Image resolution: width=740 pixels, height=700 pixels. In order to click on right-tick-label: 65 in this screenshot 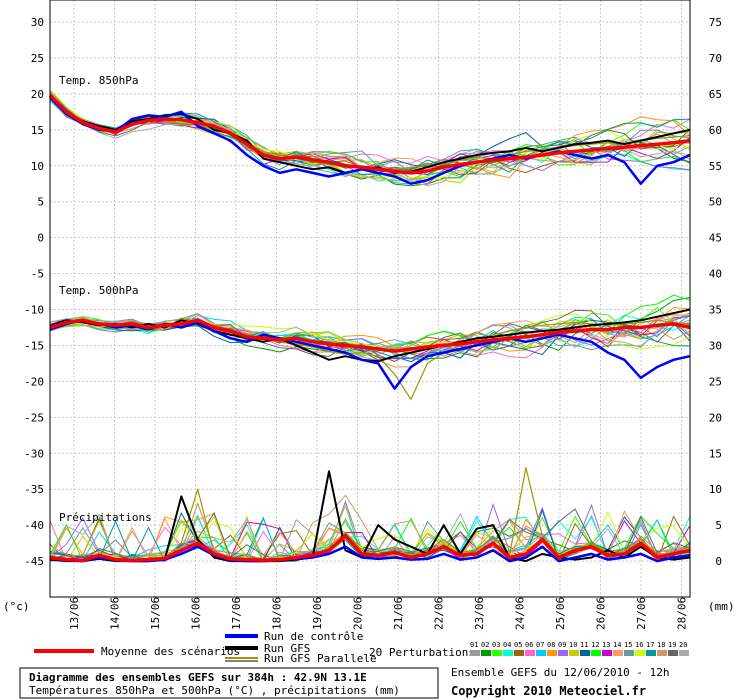, I will do `click(715, 94)`.